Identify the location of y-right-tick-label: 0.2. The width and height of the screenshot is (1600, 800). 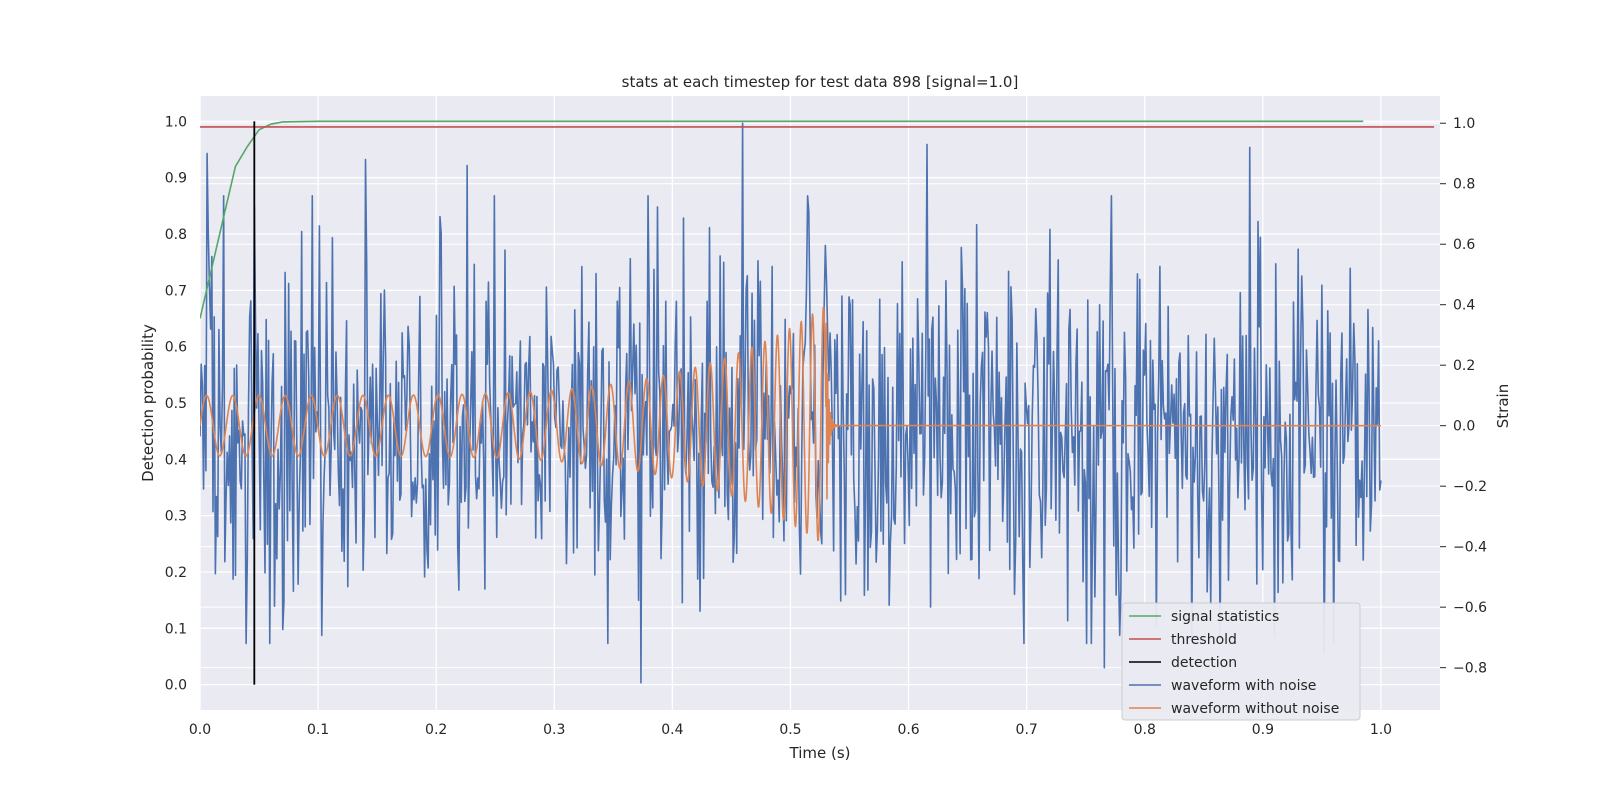
(1464, 366).